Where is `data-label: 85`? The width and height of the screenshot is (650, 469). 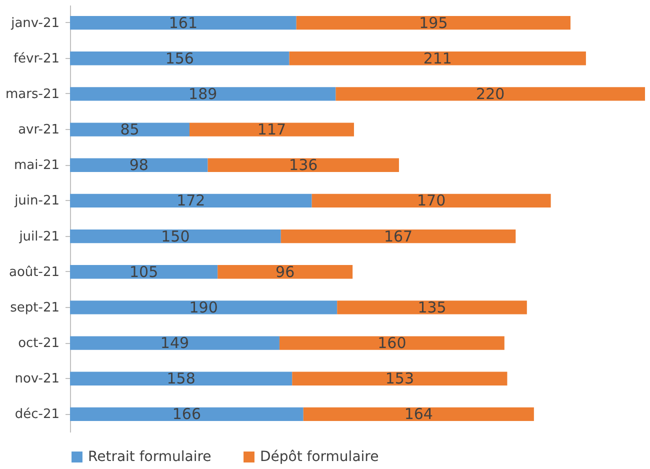 data-label: 85 is located at coordinates (130, 129).